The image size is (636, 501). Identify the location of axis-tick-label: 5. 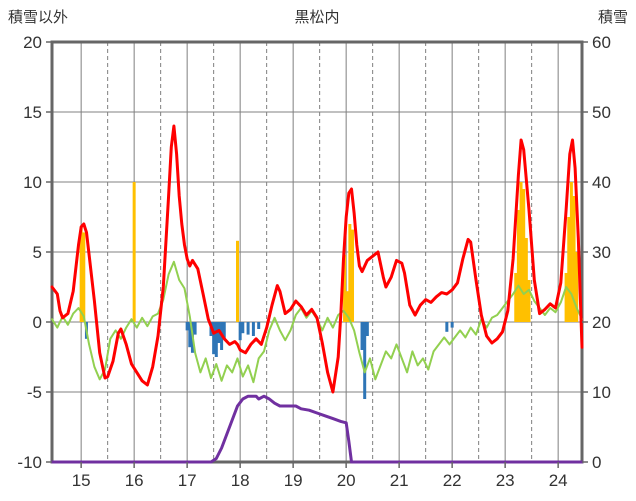
(37, 252).